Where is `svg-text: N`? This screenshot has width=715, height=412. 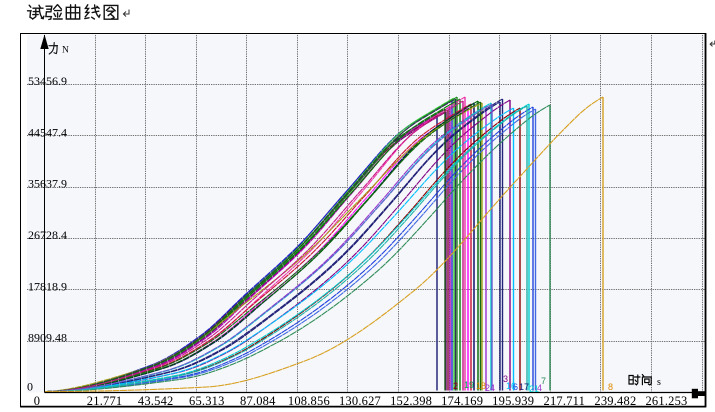 svg-text: N is located at coordinates (65, 51).